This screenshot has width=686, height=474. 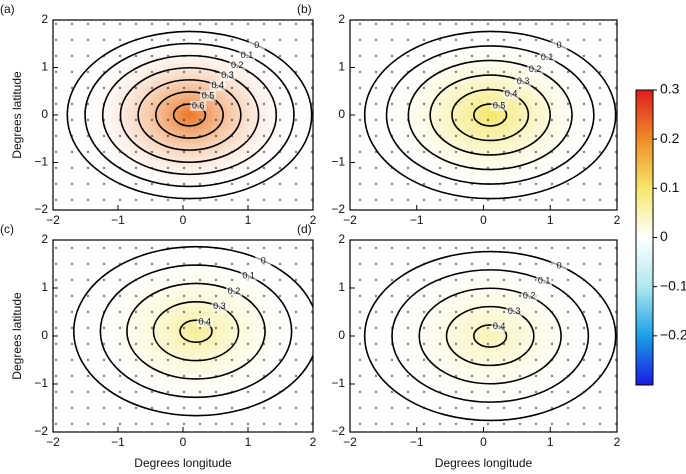 What do you see at coordinates (304, 9) in the screenshot?
I see `panel-label: (b)` at bounding box center [304, 9].